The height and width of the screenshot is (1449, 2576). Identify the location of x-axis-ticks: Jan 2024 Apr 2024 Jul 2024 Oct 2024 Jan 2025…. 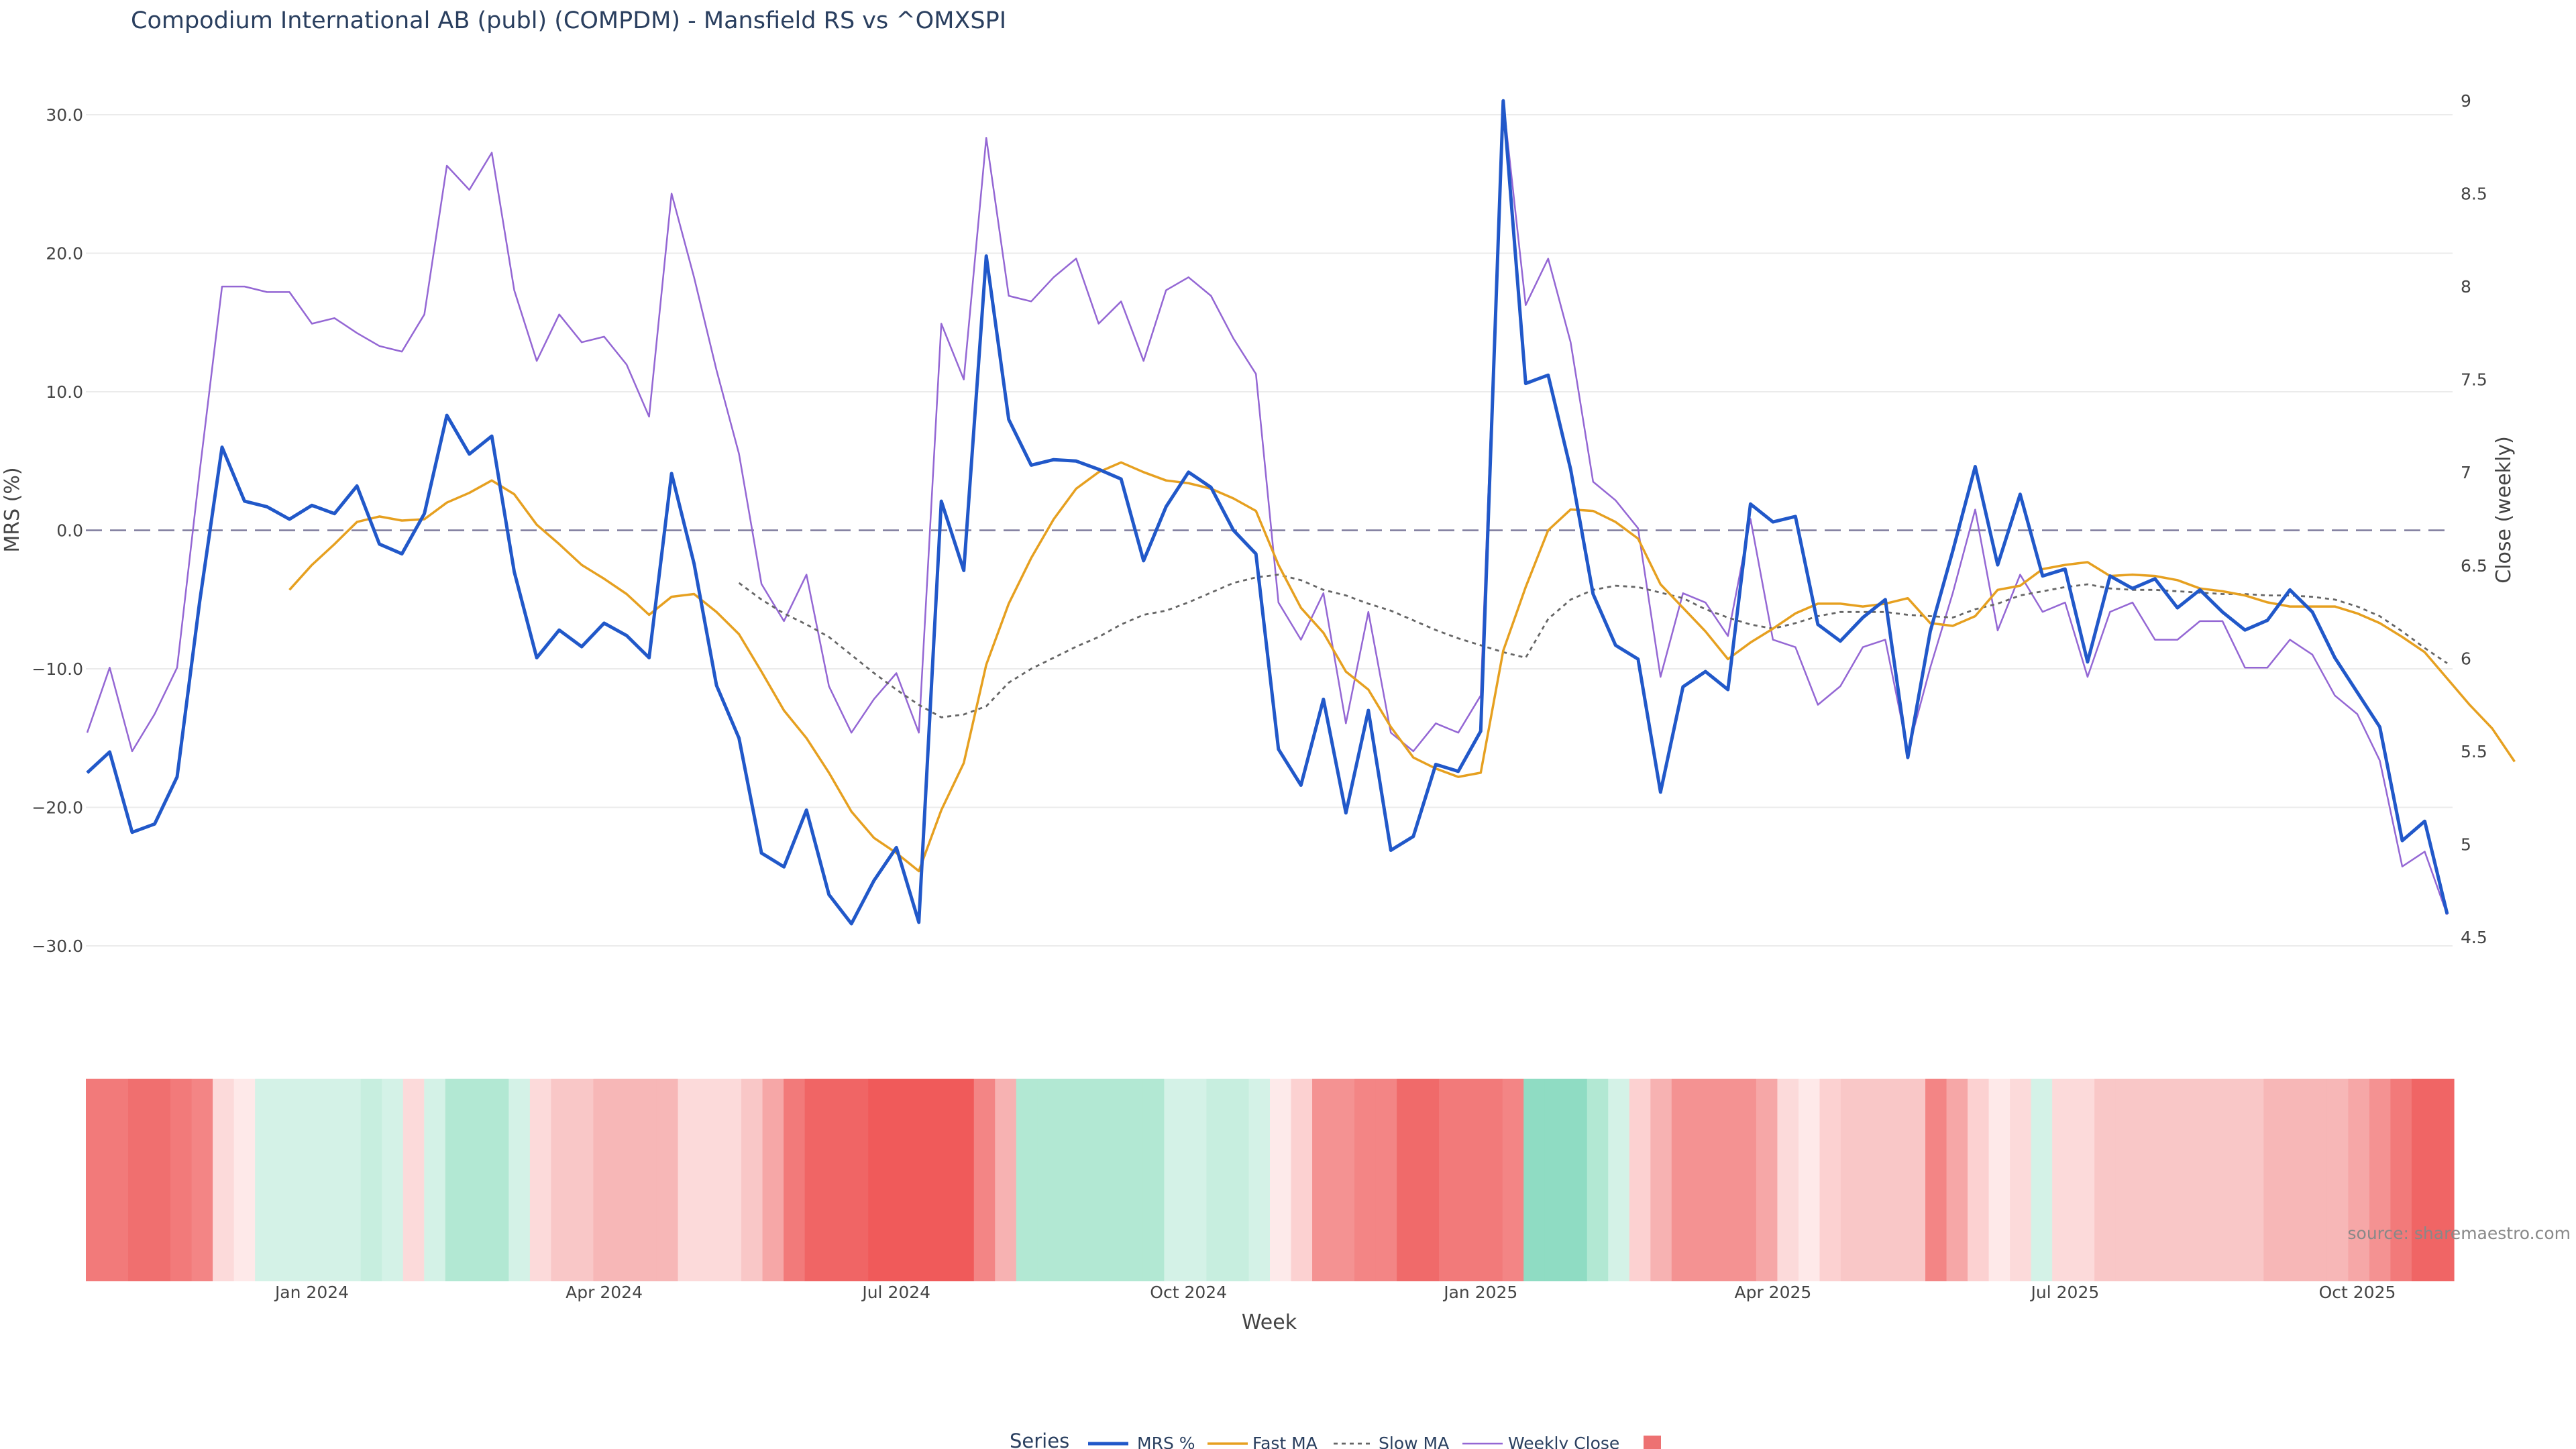
(1335, 1292).